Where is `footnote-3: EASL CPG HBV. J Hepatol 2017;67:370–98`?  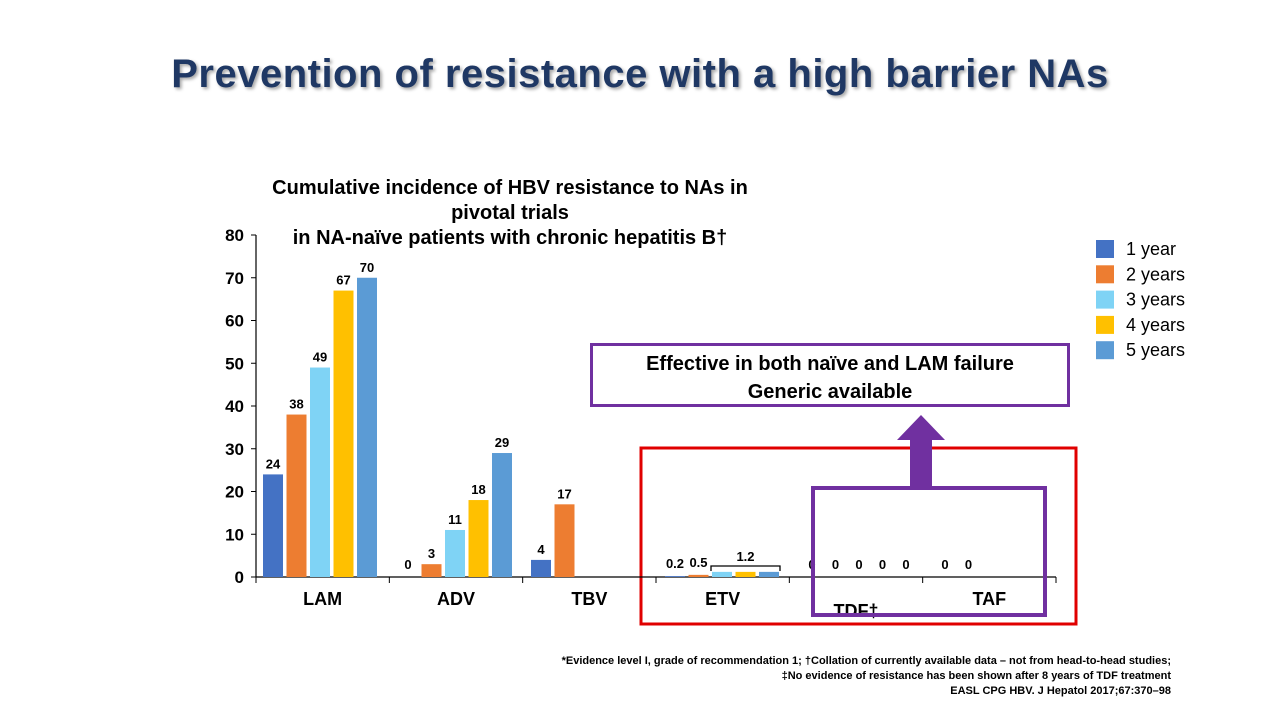
footnote-3: EASL CPG HBV. J Hepatol 2017;67:370–98 is located at coordinates (1060, 691).